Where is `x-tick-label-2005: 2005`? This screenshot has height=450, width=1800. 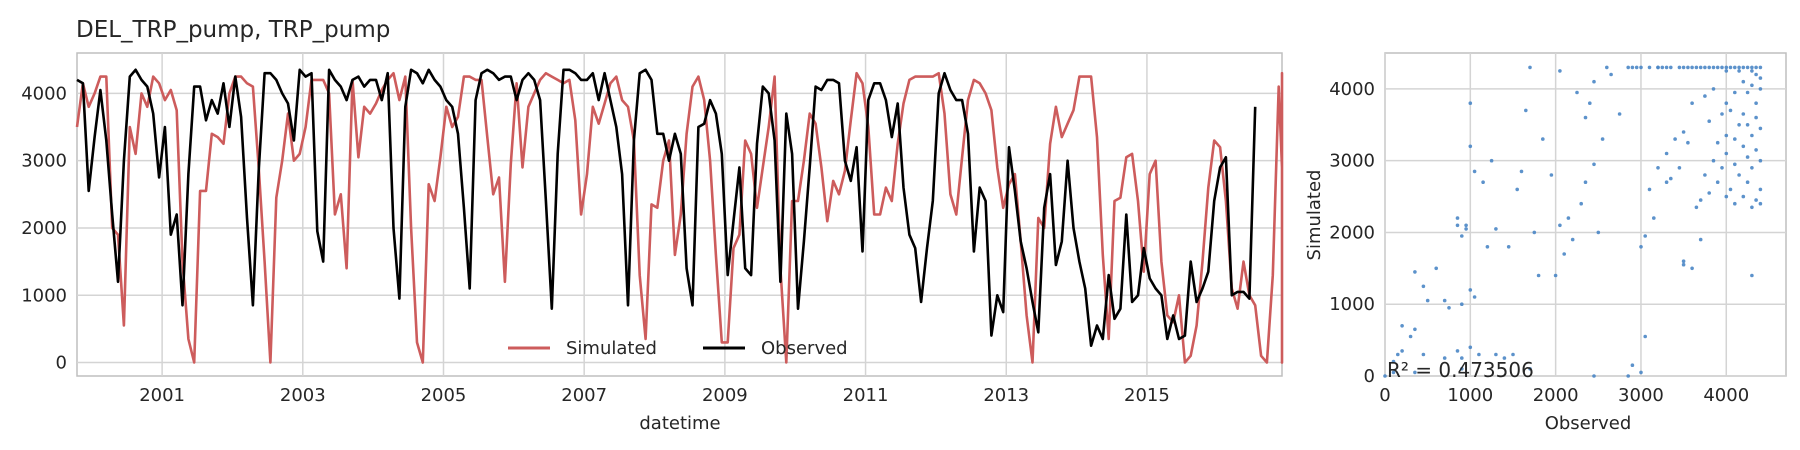
x-tick-label-2005: 2005 is located at coordinates (444, 395).